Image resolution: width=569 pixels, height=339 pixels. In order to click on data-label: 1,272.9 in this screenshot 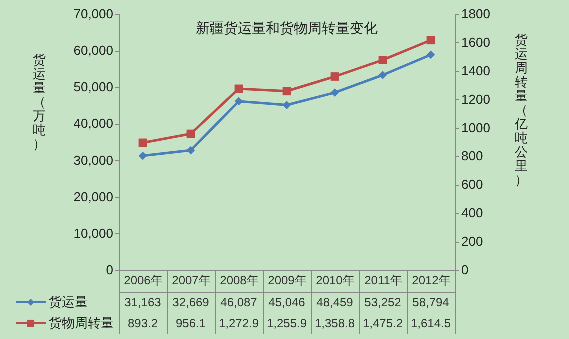, I will do `click(239, 323)`.